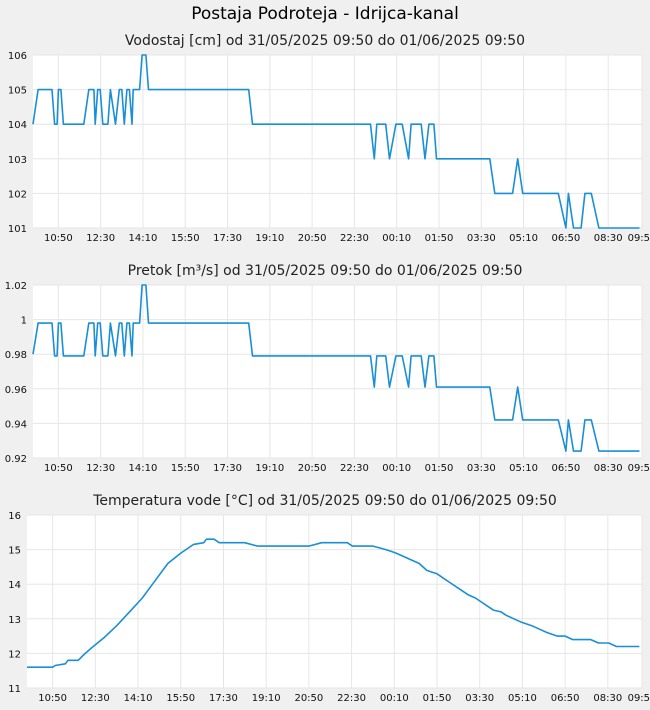 The image size is (650, 710). Describe the element at coordinates (14, 585) in the screenshot. I see `y-tick-label: 14` at that location.